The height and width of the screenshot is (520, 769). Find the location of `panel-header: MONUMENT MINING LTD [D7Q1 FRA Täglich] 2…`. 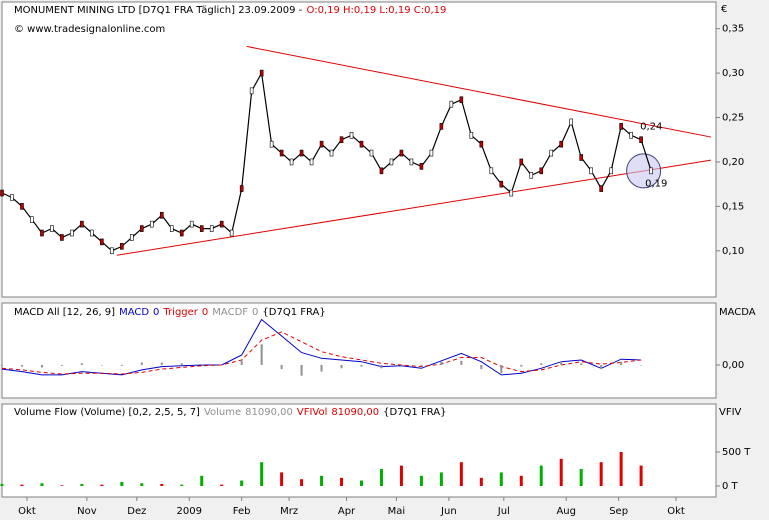

panel-header: MONUMENT MINING LTD [D7Q1 FRA Täglich] 2… is located at coordinates (230, 10).